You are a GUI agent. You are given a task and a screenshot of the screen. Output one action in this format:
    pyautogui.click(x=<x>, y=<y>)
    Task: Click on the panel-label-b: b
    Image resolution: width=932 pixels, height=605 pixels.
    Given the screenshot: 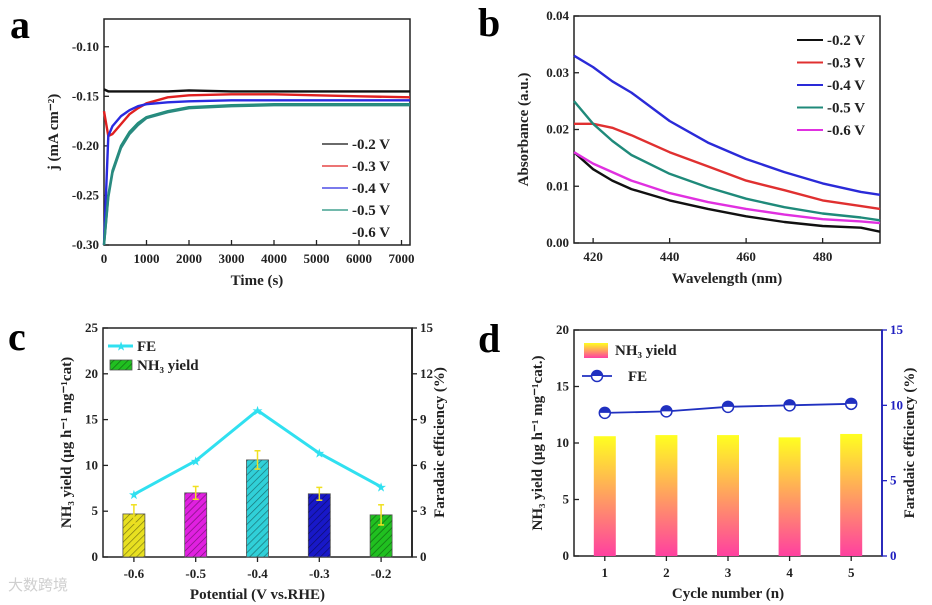 What is the action you would take?
    pyautogui.click(x=489, y=22)
    